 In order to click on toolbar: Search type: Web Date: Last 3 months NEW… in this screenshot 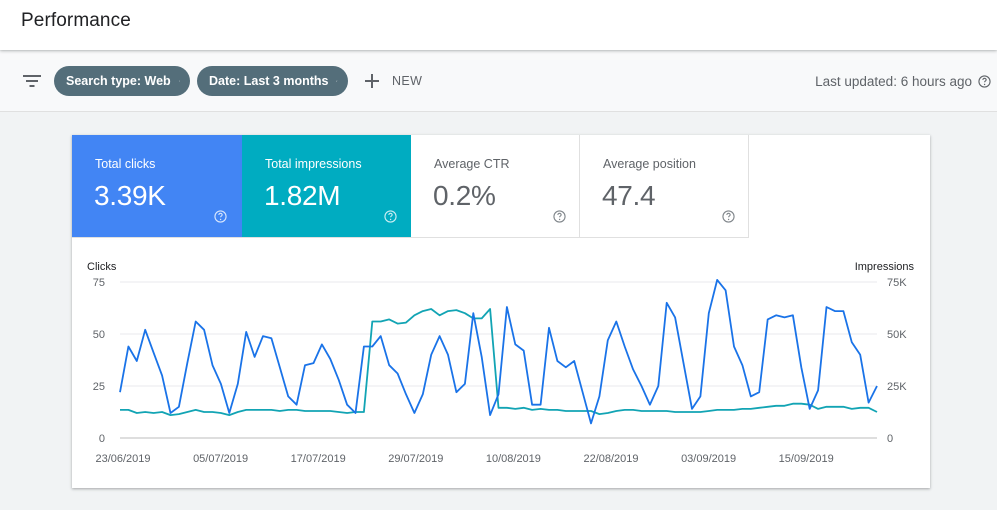, I will do `click(498, 81)`.